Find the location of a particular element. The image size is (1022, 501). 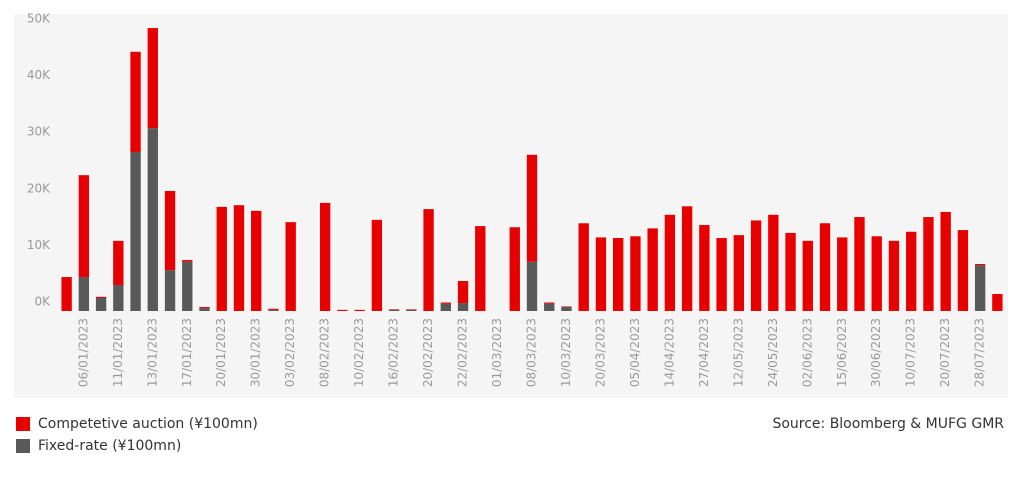

x-tick-label: 08/03/2023 is located at coordinates (532, 352).